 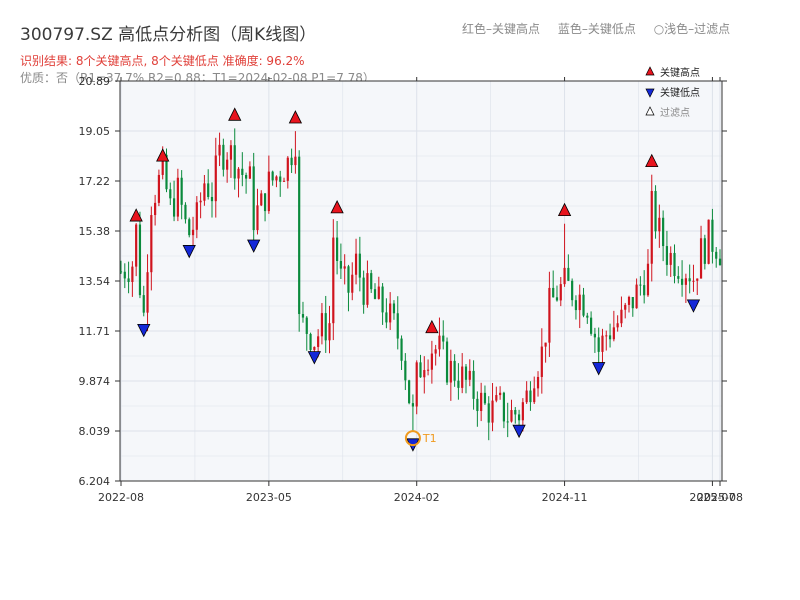 I want to click on x-tick-label: 2025-08, so click(x=720, y=497).